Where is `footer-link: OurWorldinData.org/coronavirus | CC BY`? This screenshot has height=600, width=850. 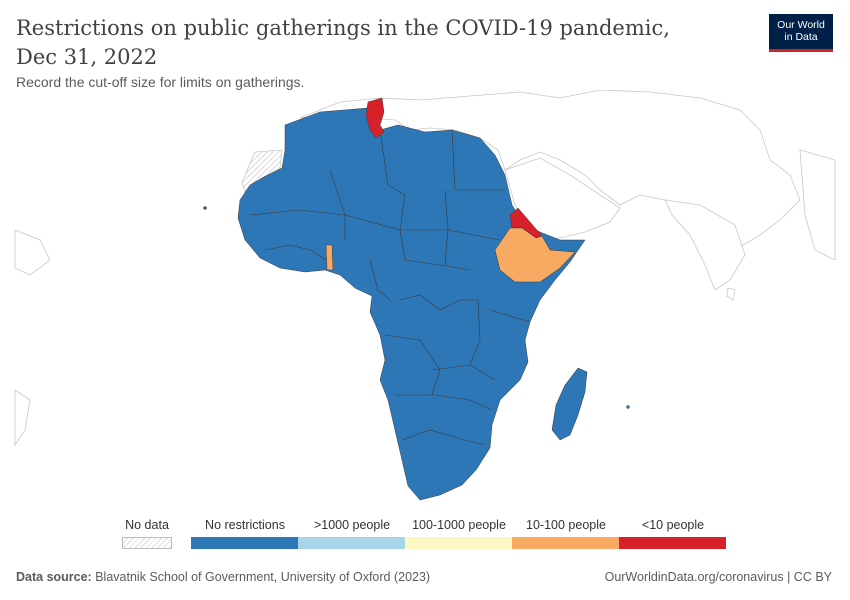 footer-link: OurWorldinData.org/coronavirus | CC BY is located at coordinates (718, 577).